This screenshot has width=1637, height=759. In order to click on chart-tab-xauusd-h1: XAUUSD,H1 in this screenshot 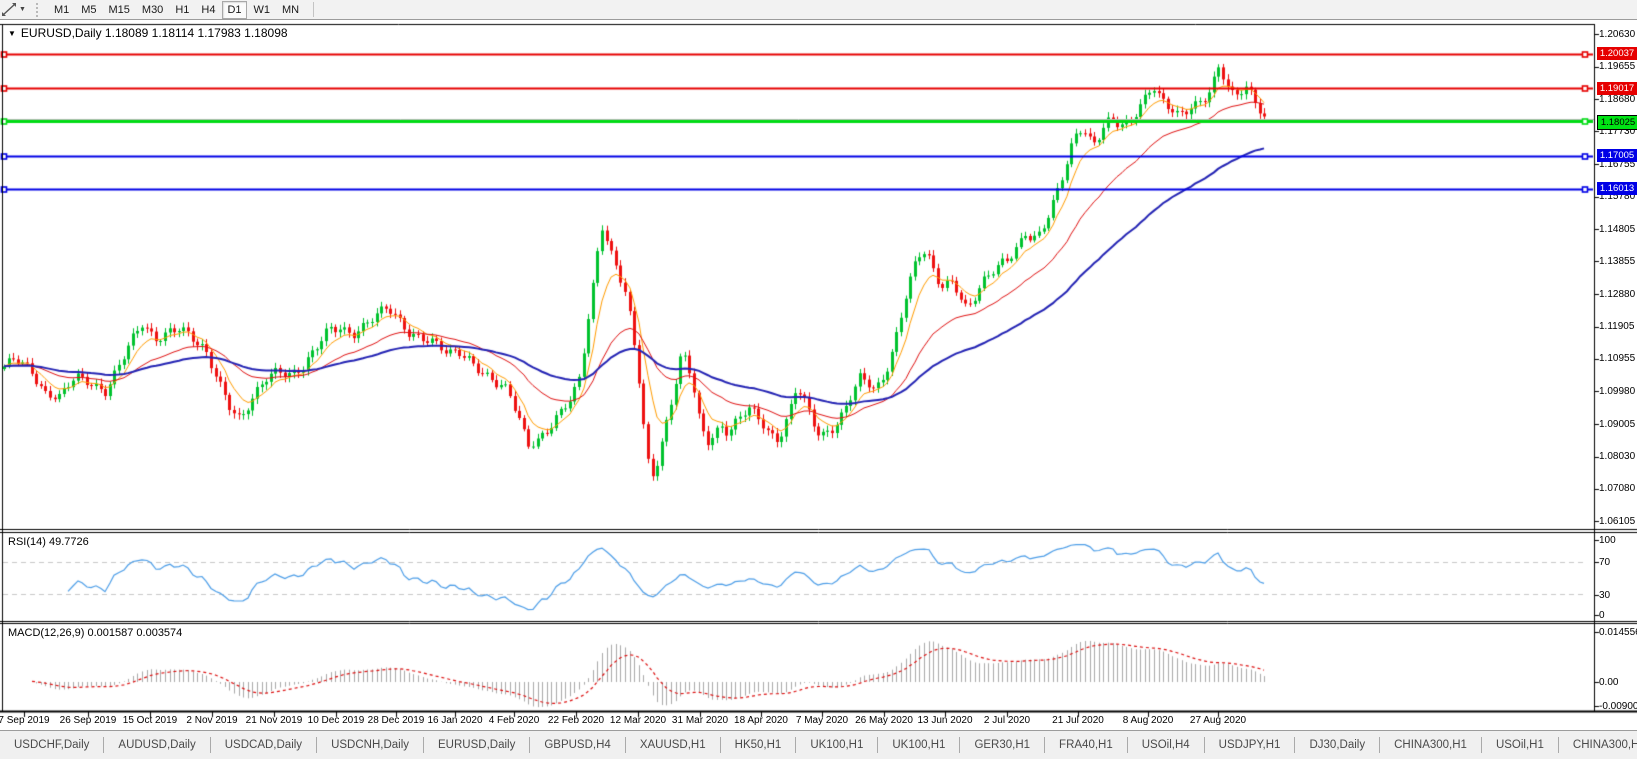, I will do `click(672, 745)`.